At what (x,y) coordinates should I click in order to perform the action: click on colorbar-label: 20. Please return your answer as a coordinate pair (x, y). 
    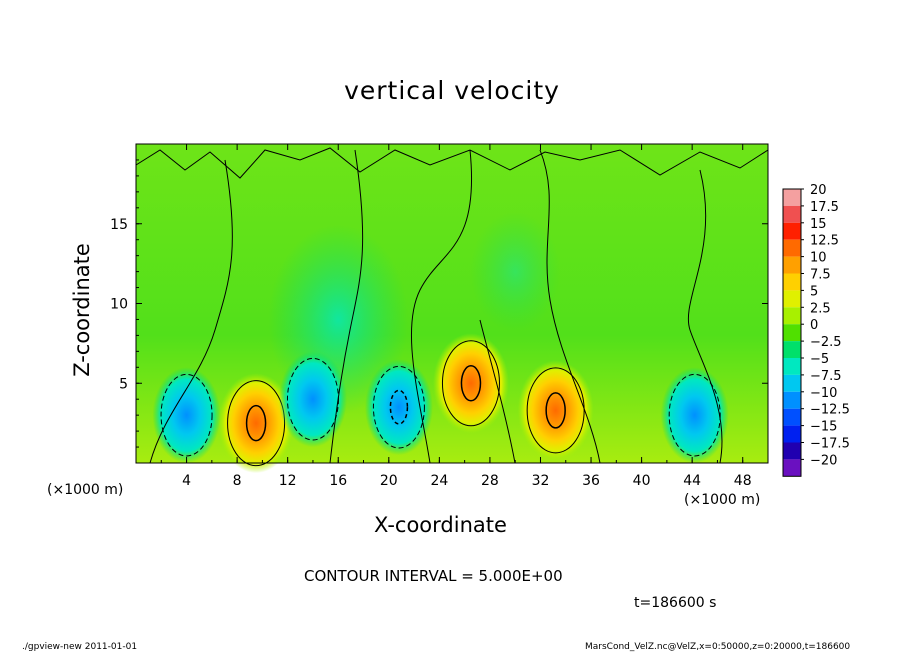
    Looking at the image, I should click on (818, 190).